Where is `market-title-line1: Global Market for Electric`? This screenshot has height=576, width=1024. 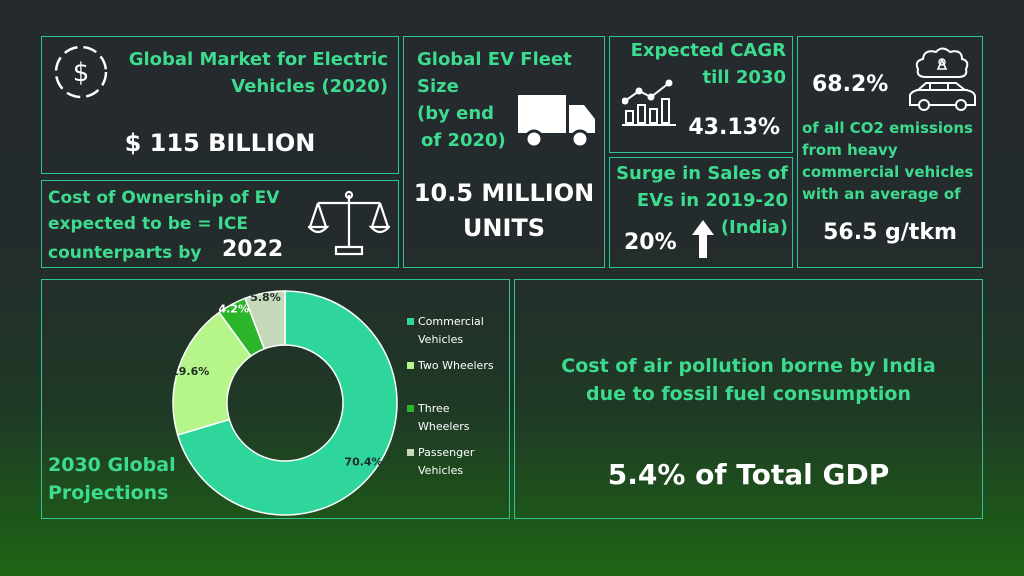 market-title-line1: Global Market for Electric is located at coordinates (258, 59).